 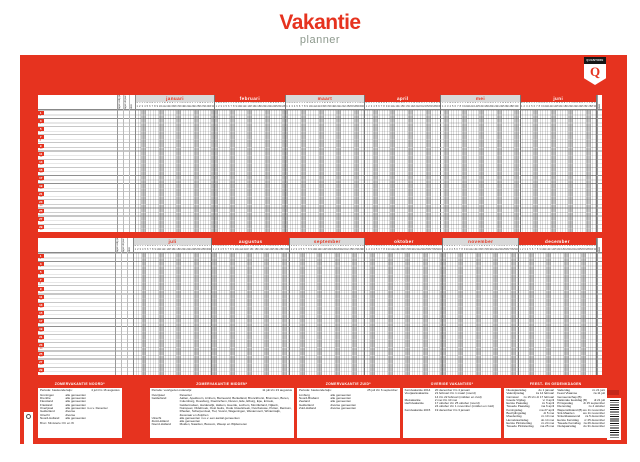 What do you see at coordinates (40, 267) in the screenshot?
I see `row-subnumber: 4` at bounding box center [40, 267].